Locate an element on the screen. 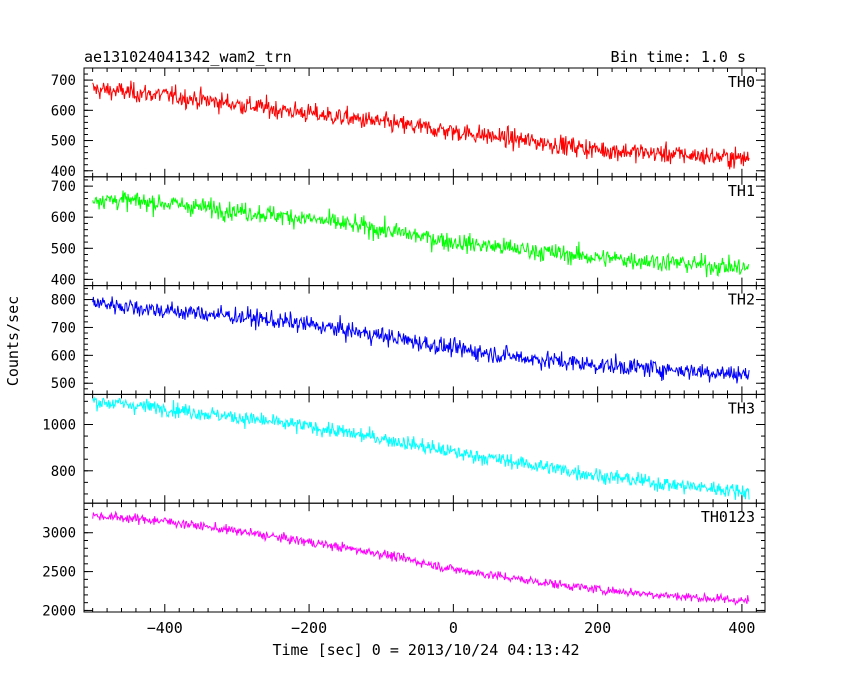  y-axis-label: Counts/sec is located at coordinates (13, 341).